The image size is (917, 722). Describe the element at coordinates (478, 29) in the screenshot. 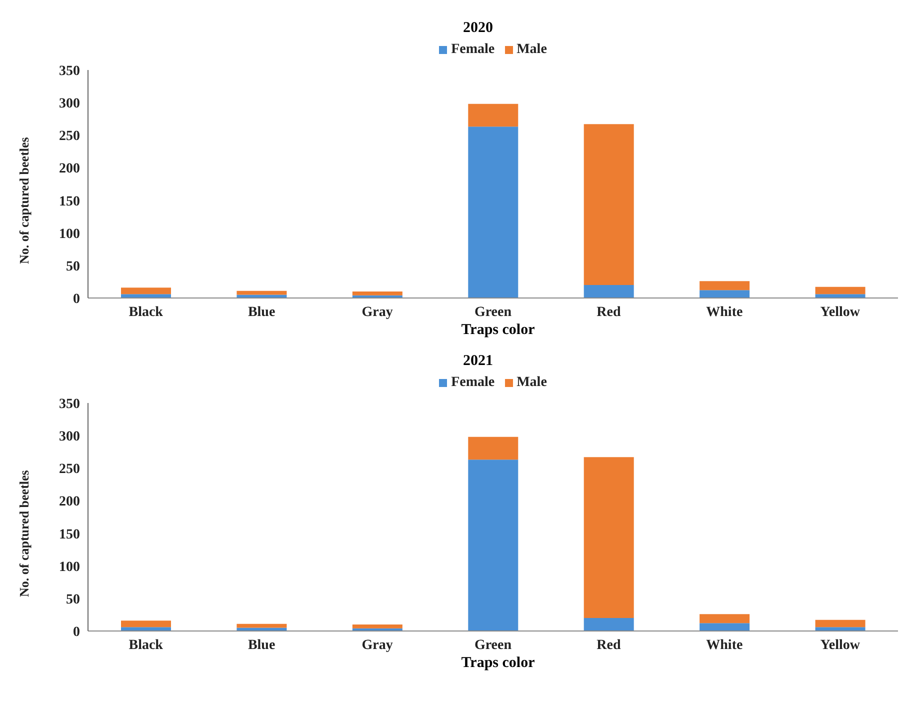

I see `chart-title: 2020` at that location.